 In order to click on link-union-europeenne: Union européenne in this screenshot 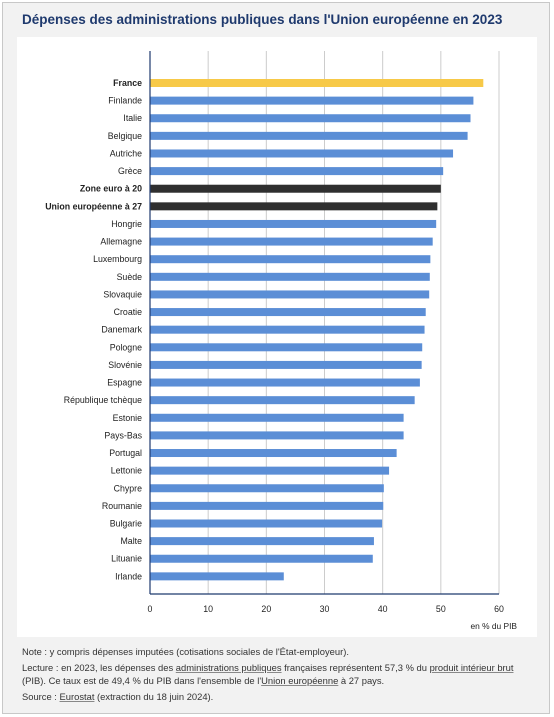, I will do `click(300, 680)`.